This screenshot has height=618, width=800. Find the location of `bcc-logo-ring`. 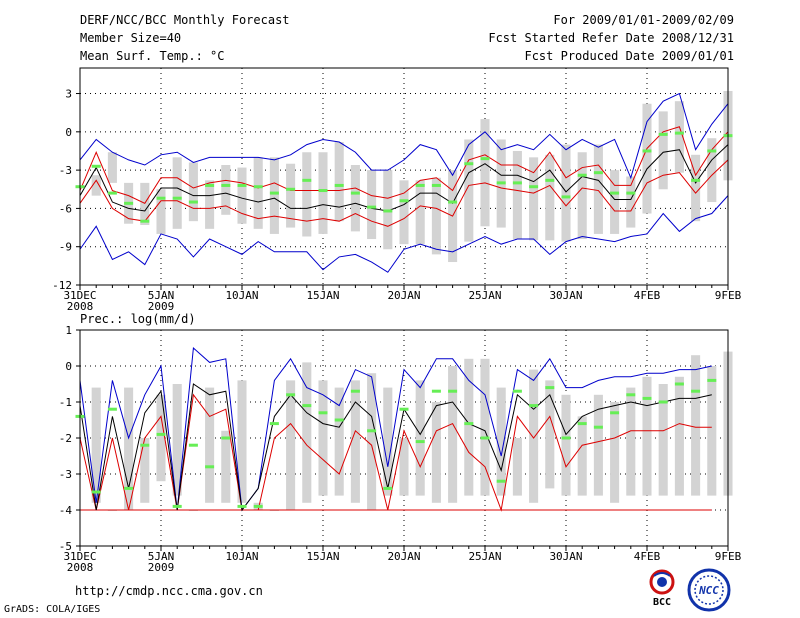

bcc-logo-ring is located at coordinates (662, 582).